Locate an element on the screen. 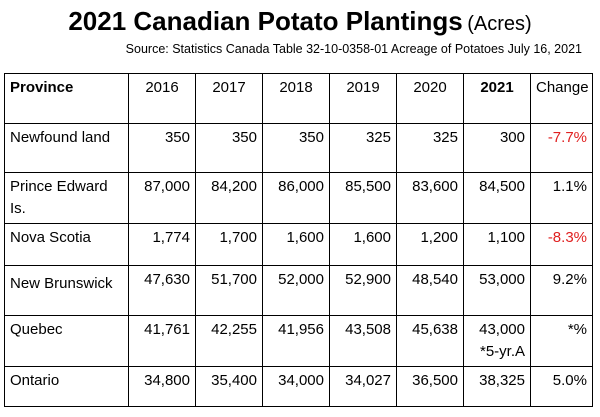  value-2020: 325 is located at coordinates (430, 148).